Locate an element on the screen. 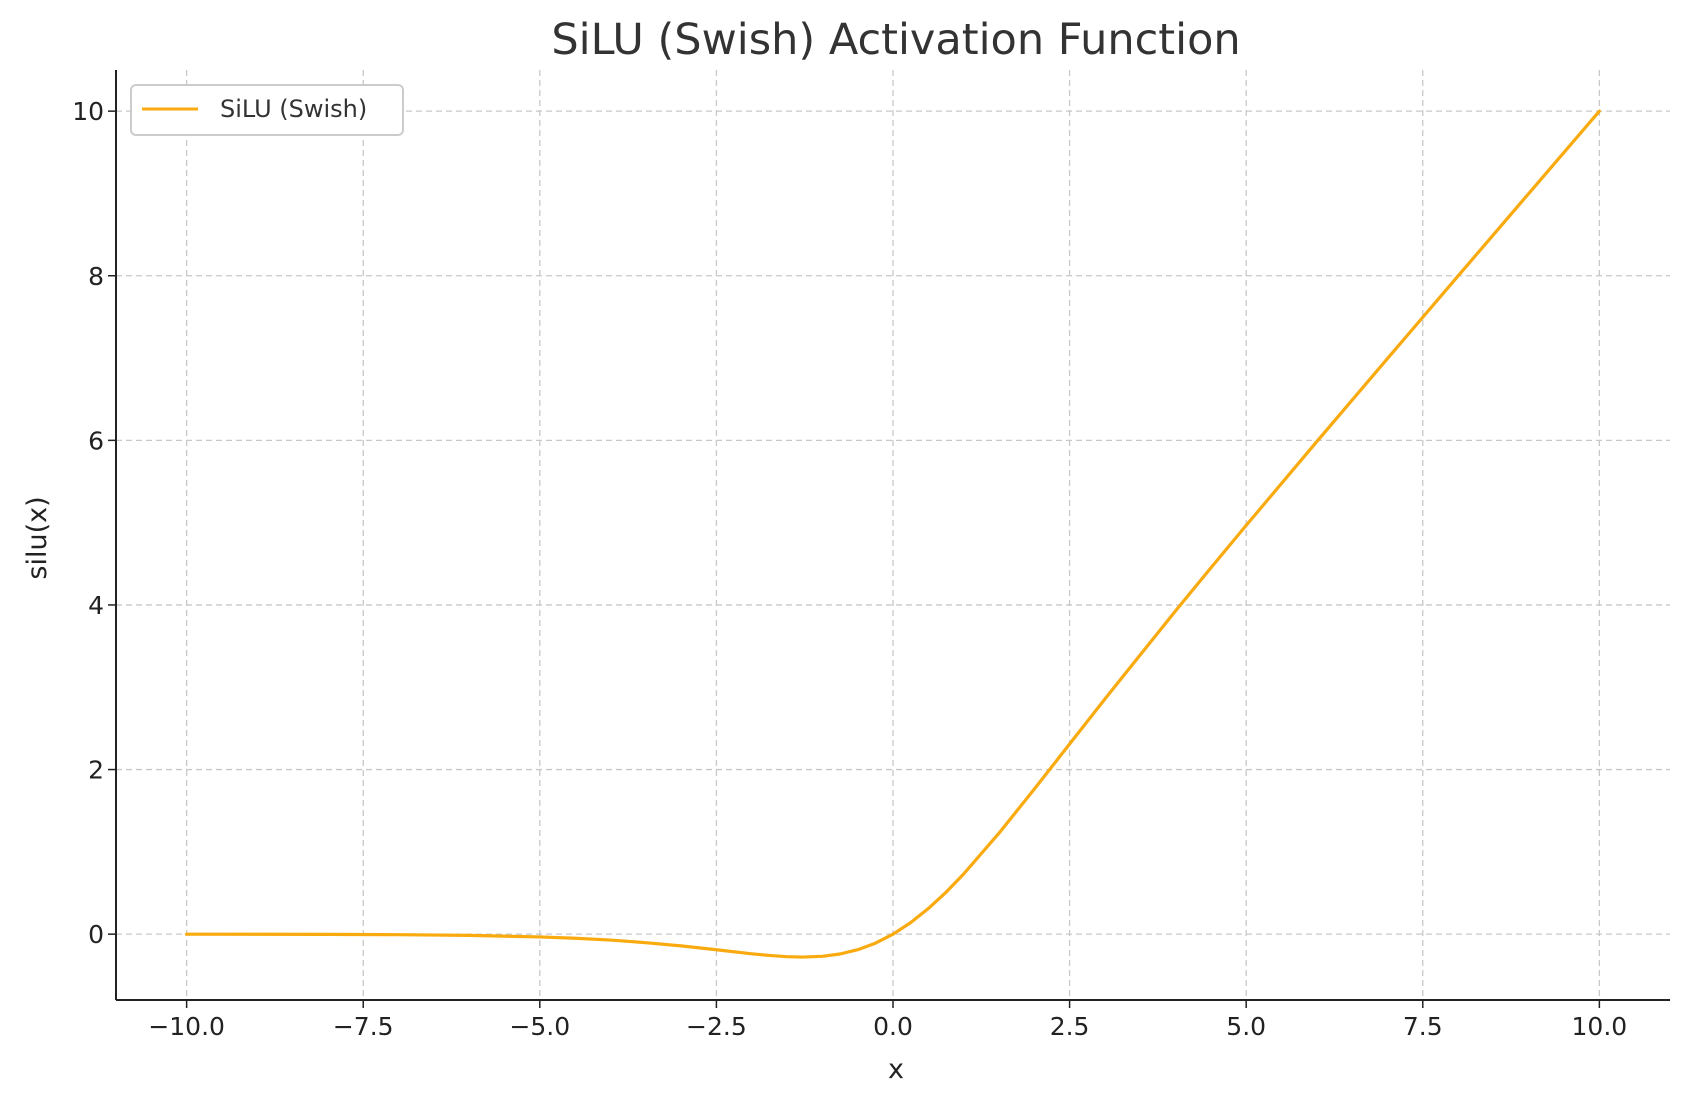 The image size is (1686, 1101). x-tick-label: −5.0 is located at coordinates (539, 1026).